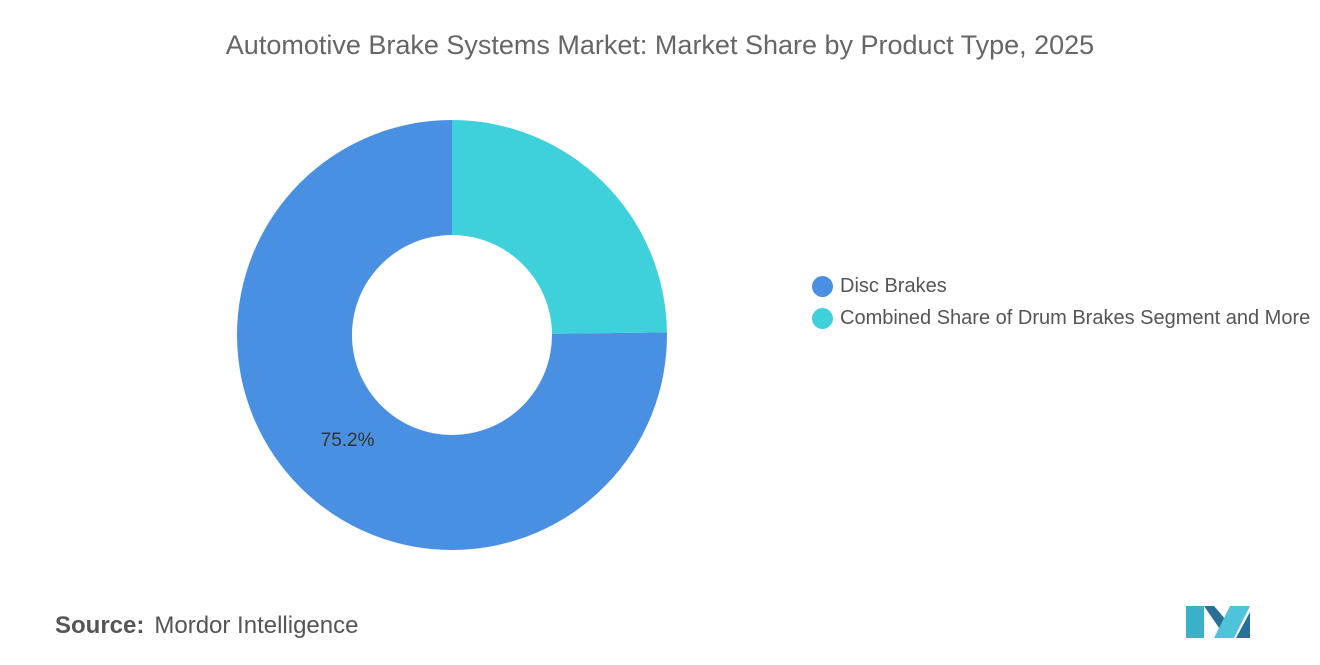 The image size is (1320, 665). What do you see at coordinates (893, 286) in the screenshot?
I see `legend-label: Disc Brakes` at bounding box center [893, 286].